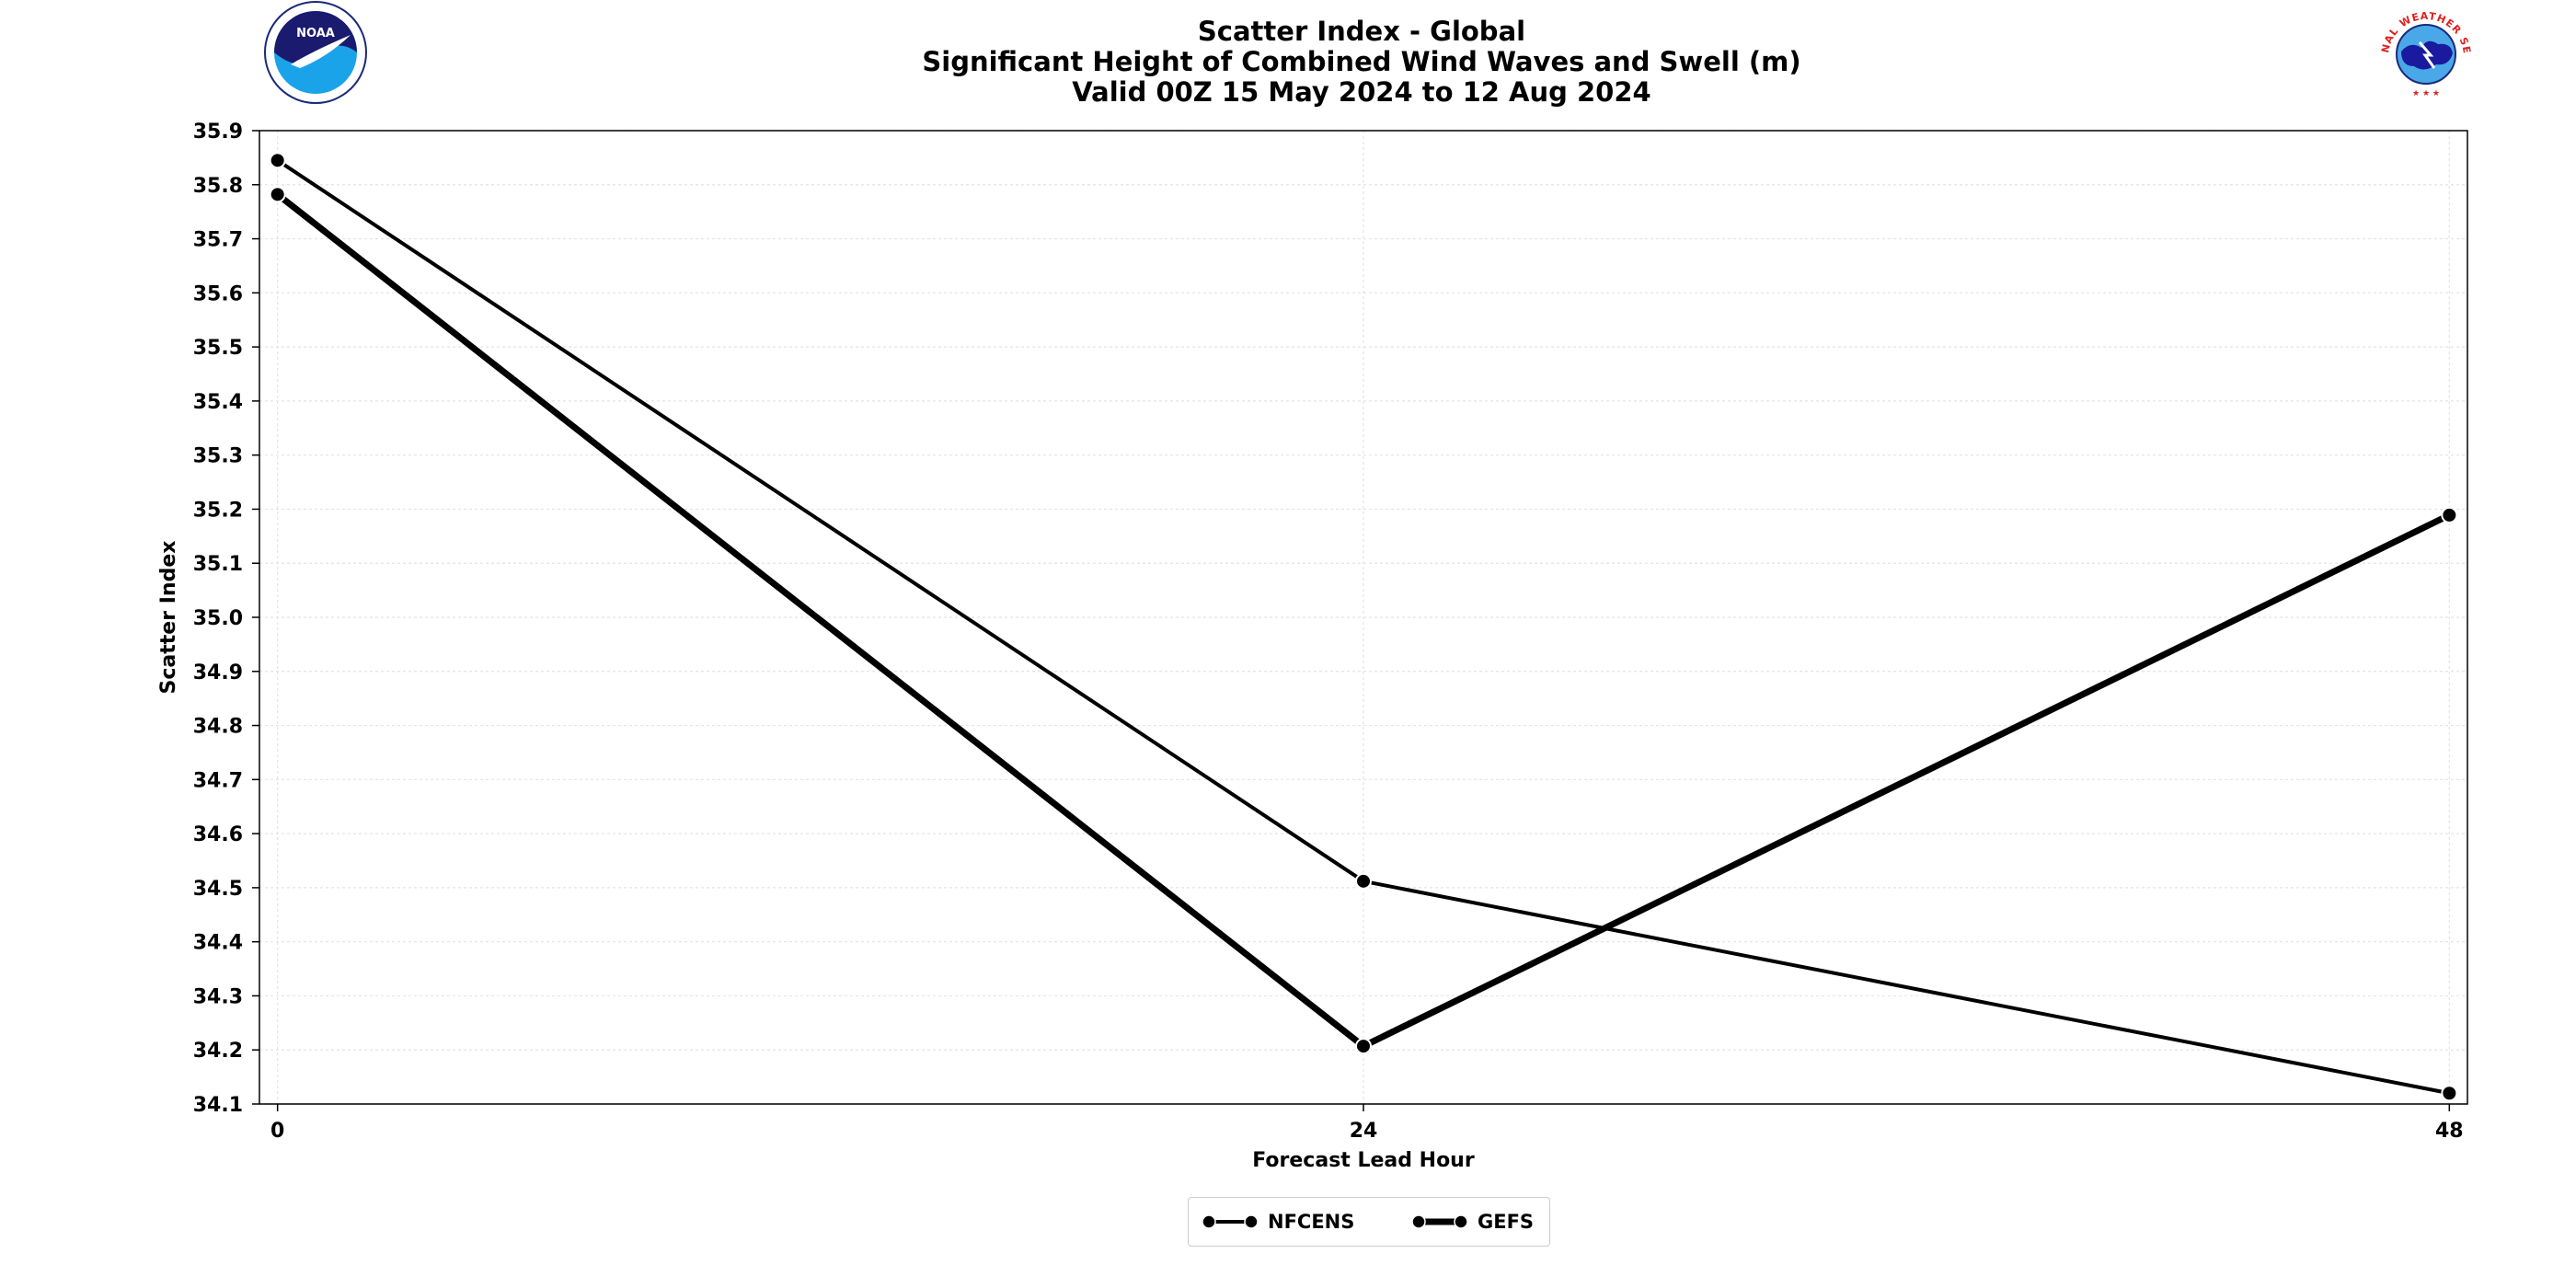 The width and height of the screenshot is (2576, 1288). What do you see at coordinates (1363, 1160) in the screenshot?
I see `x-axis-label: Forecast Lead Hour` at bounding box center [1363, 1160].